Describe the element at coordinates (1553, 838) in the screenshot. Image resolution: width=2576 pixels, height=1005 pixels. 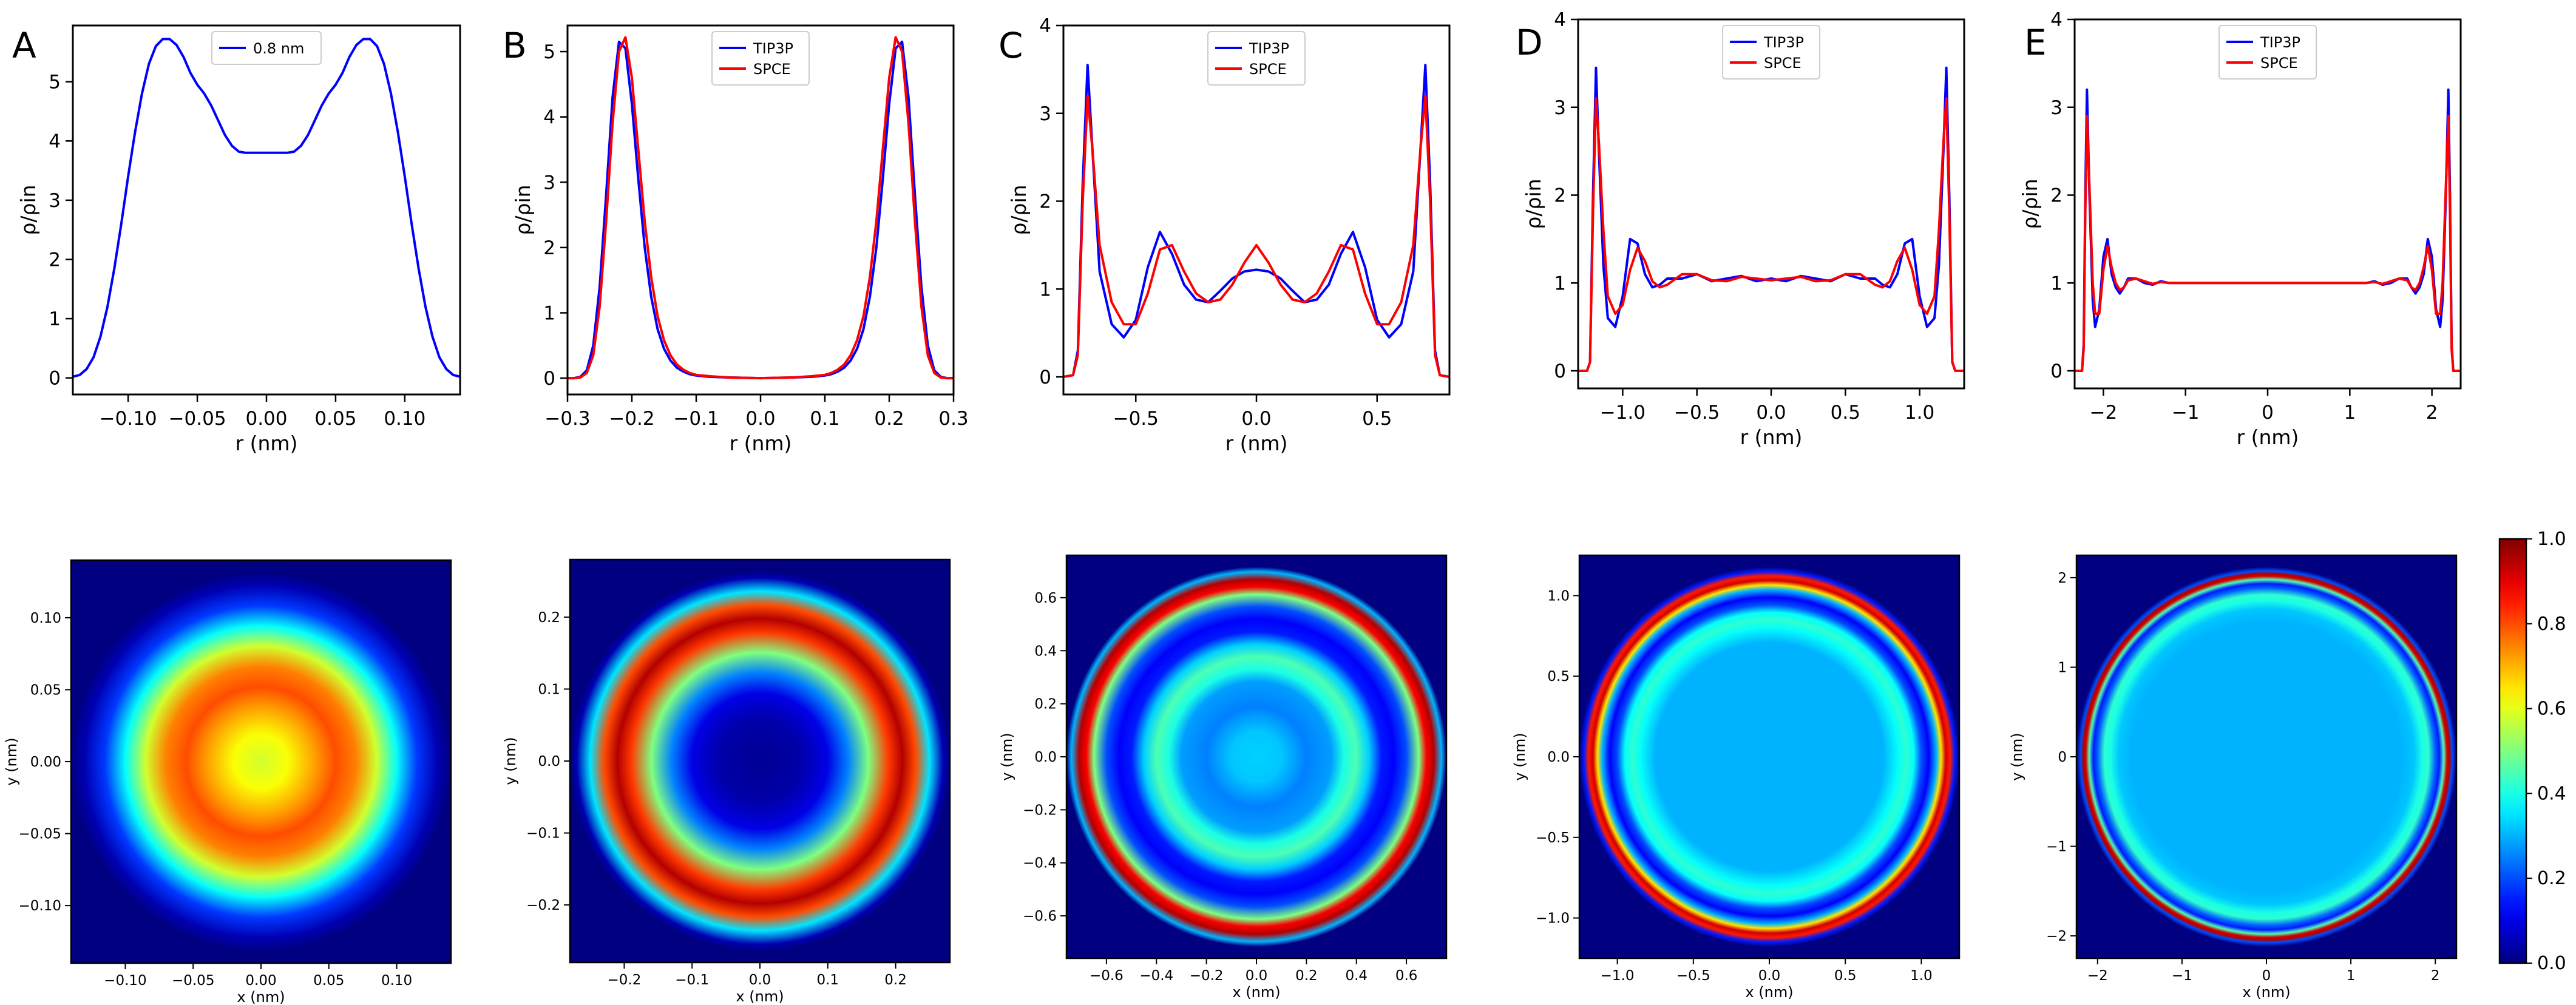
I see `y-tick-label: −0.5` at that location.